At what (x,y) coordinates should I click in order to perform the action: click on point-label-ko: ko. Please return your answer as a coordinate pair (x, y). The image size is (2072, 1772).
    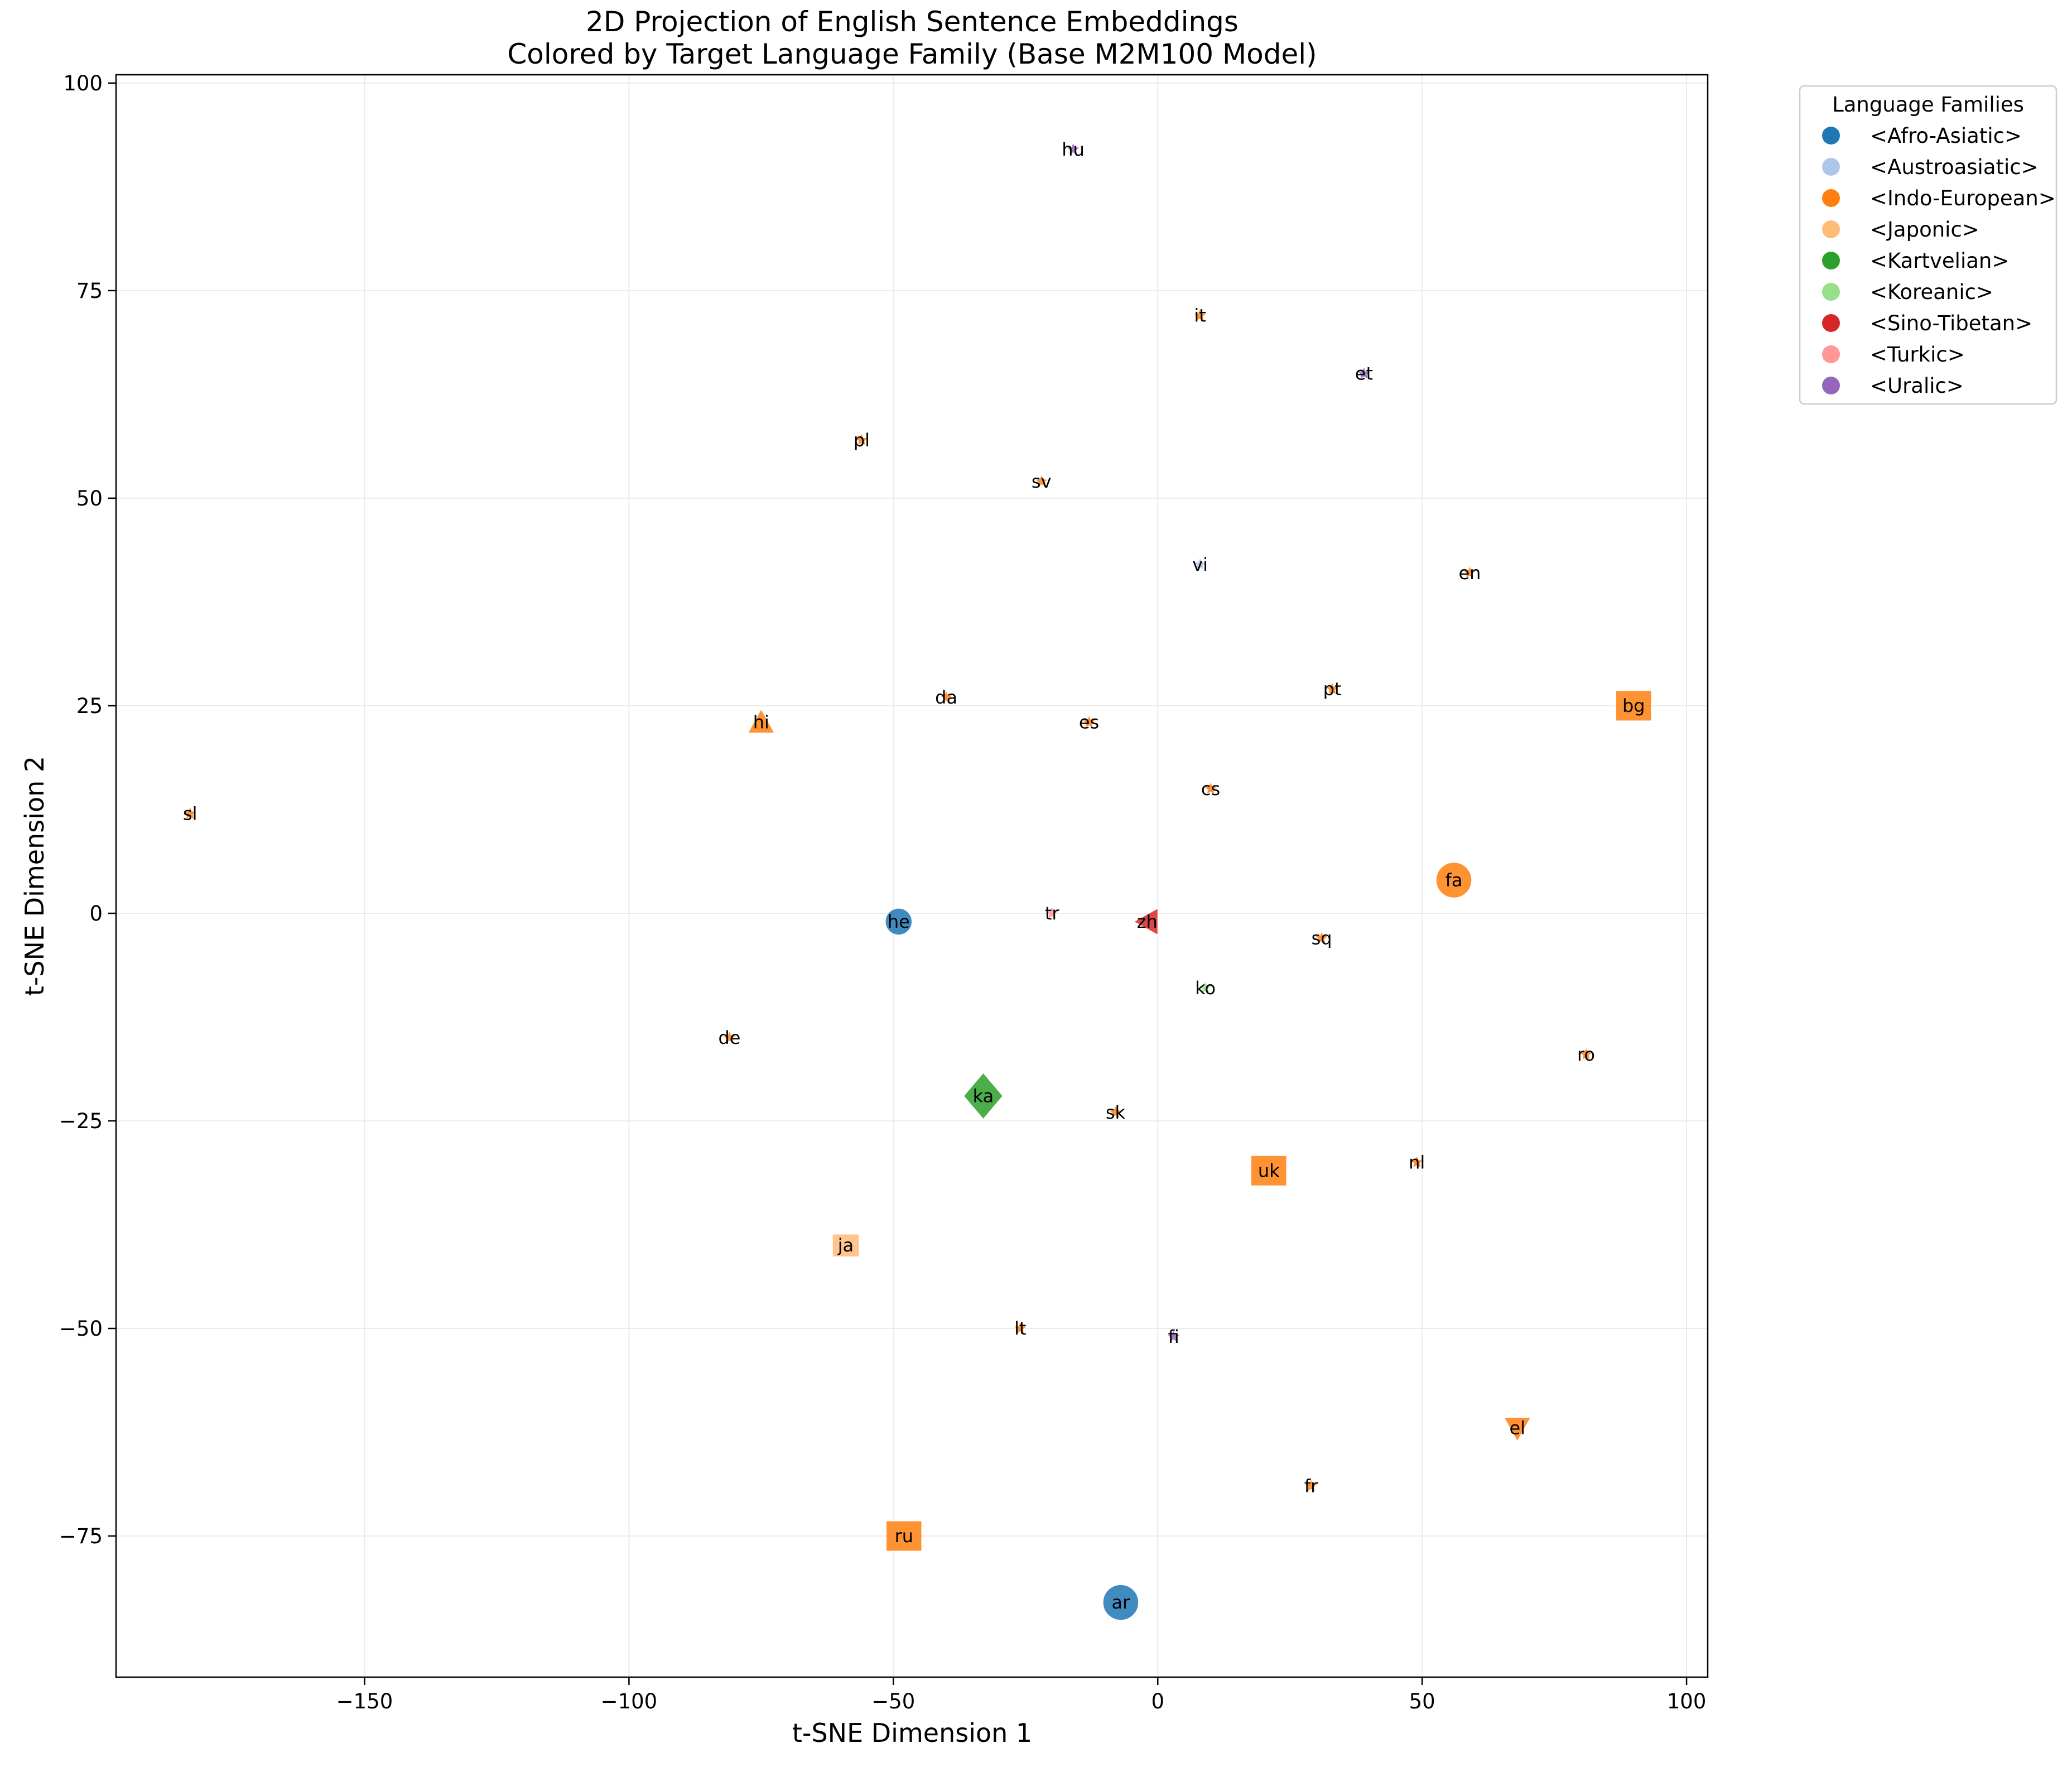
    Looking at the image, I should click on (1205, 988).